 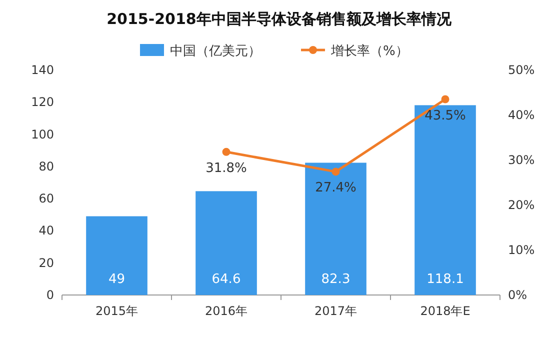 I want to click on y-tick-label: 0, so click(x=50, y=295).